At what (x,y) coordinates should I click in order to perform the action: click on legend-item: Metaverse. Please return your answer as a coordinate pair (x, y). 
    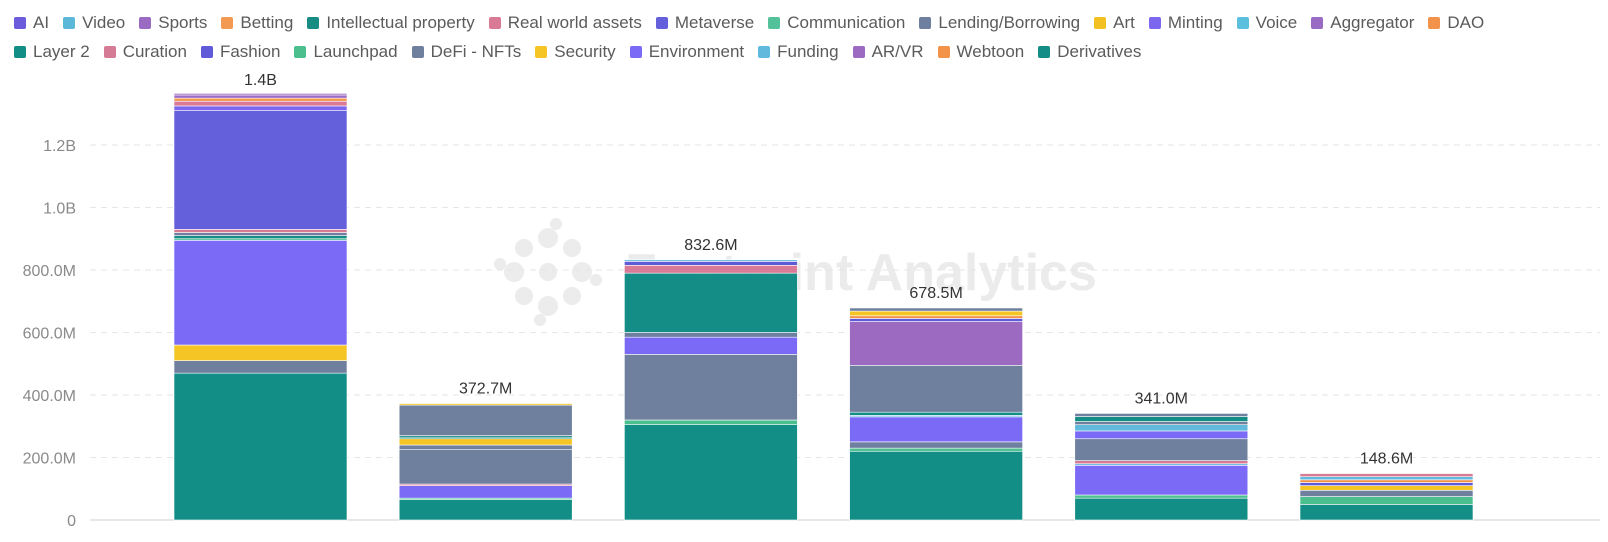
    Looking at the image, I should click on (705, 22).